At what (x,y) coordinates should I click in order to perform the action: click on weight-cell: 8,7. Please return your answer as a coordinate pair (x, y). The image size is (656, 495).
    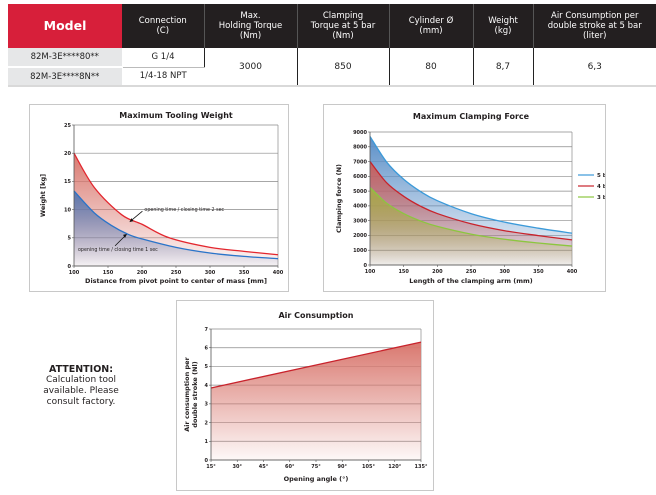
    Looking at the image, I should click on (503, 67).